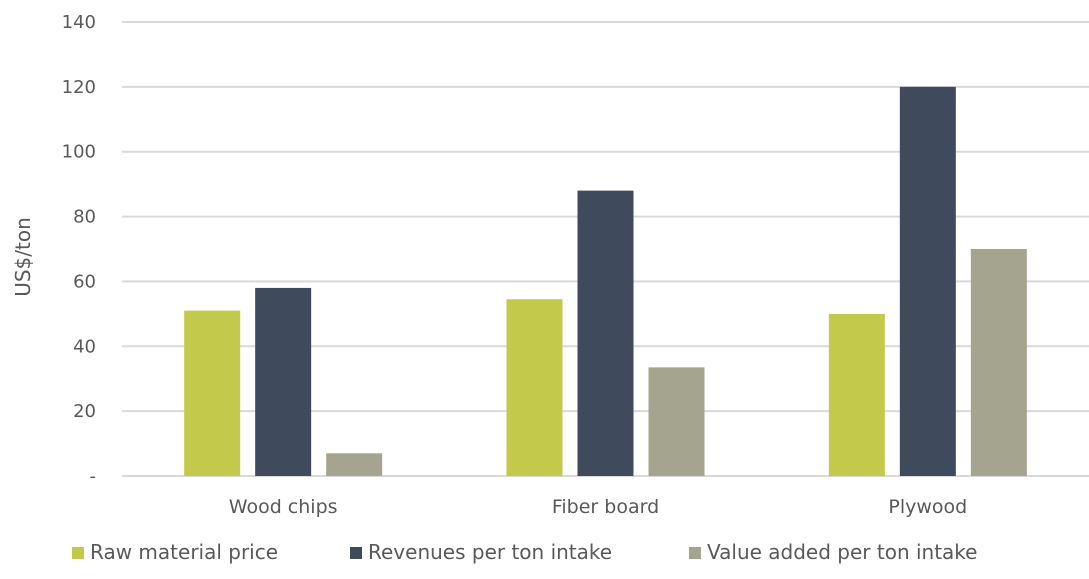 The image size is (1089, 579). Describe the element at coordinates (283, 507) in the screenshot. I see `x-category-label: Wood chips` at that location.